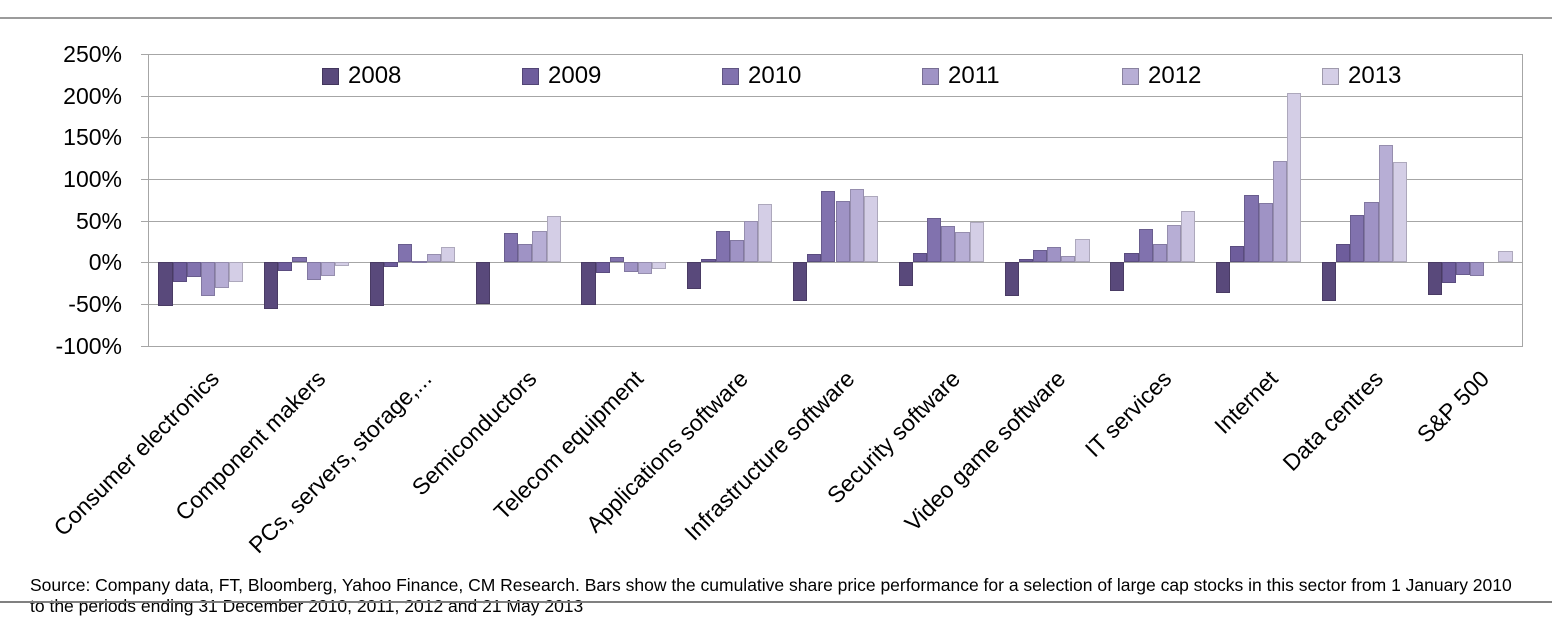 This screenshot has height=624, width=1552. I want to click on y-tick-label: -100%, so click(88, 345).